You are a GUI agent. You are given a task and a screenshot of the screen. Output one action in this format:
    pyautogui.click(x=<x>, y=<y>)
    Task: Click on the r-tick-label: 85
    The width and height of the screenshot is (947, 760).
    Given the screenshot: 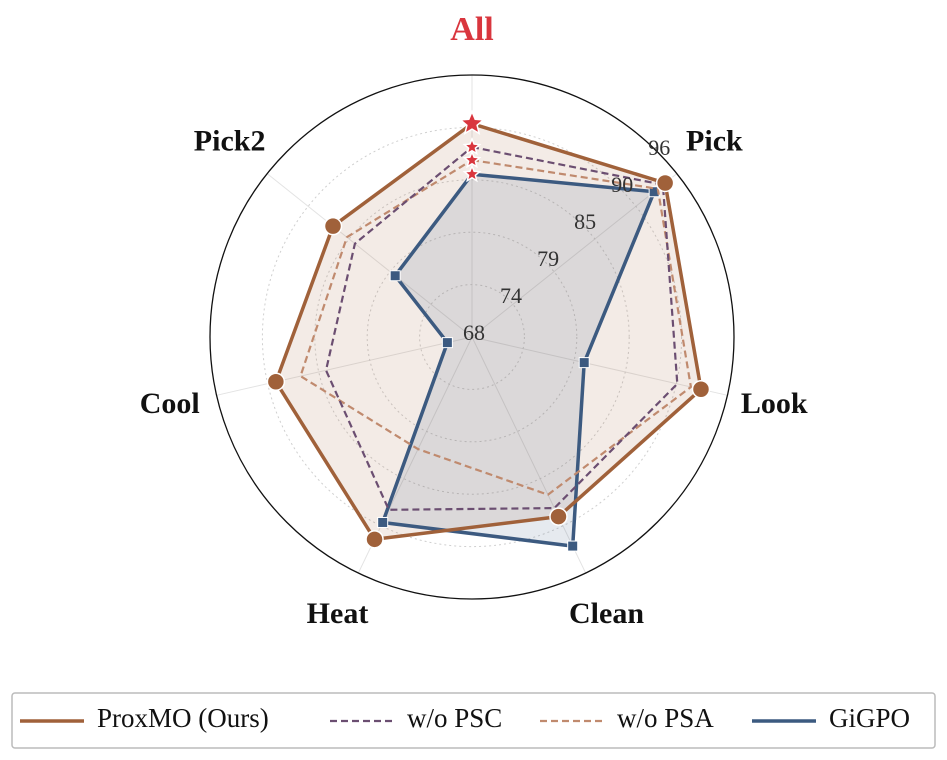 What is the action you would take?
    pyautogui.click(x=585, y=221)
    